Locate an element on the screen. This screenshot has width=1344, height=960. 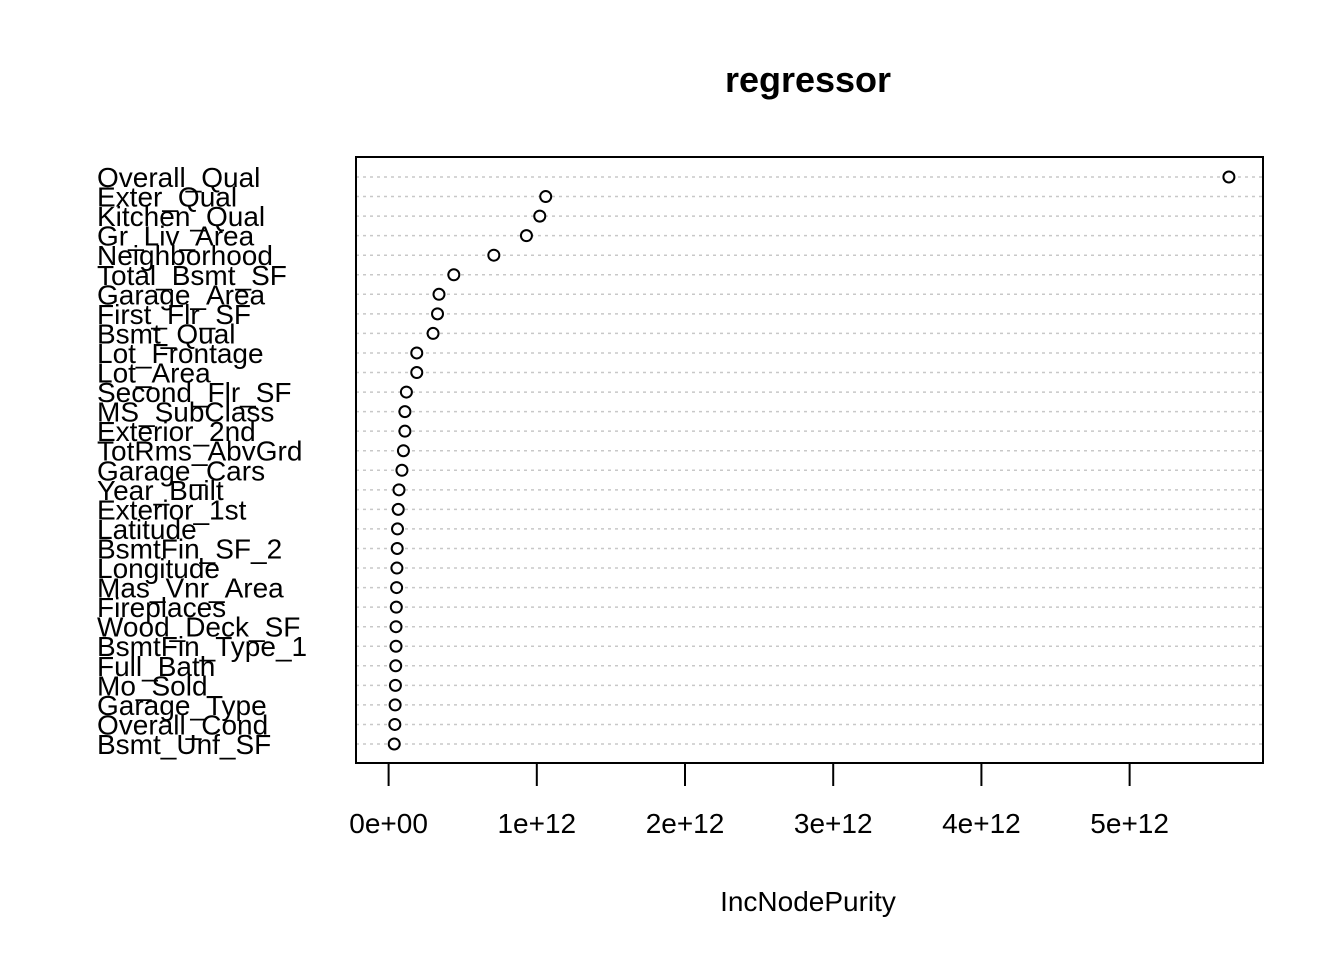
x-tick-label: 4e+12 is located at coordinates (981, 823).